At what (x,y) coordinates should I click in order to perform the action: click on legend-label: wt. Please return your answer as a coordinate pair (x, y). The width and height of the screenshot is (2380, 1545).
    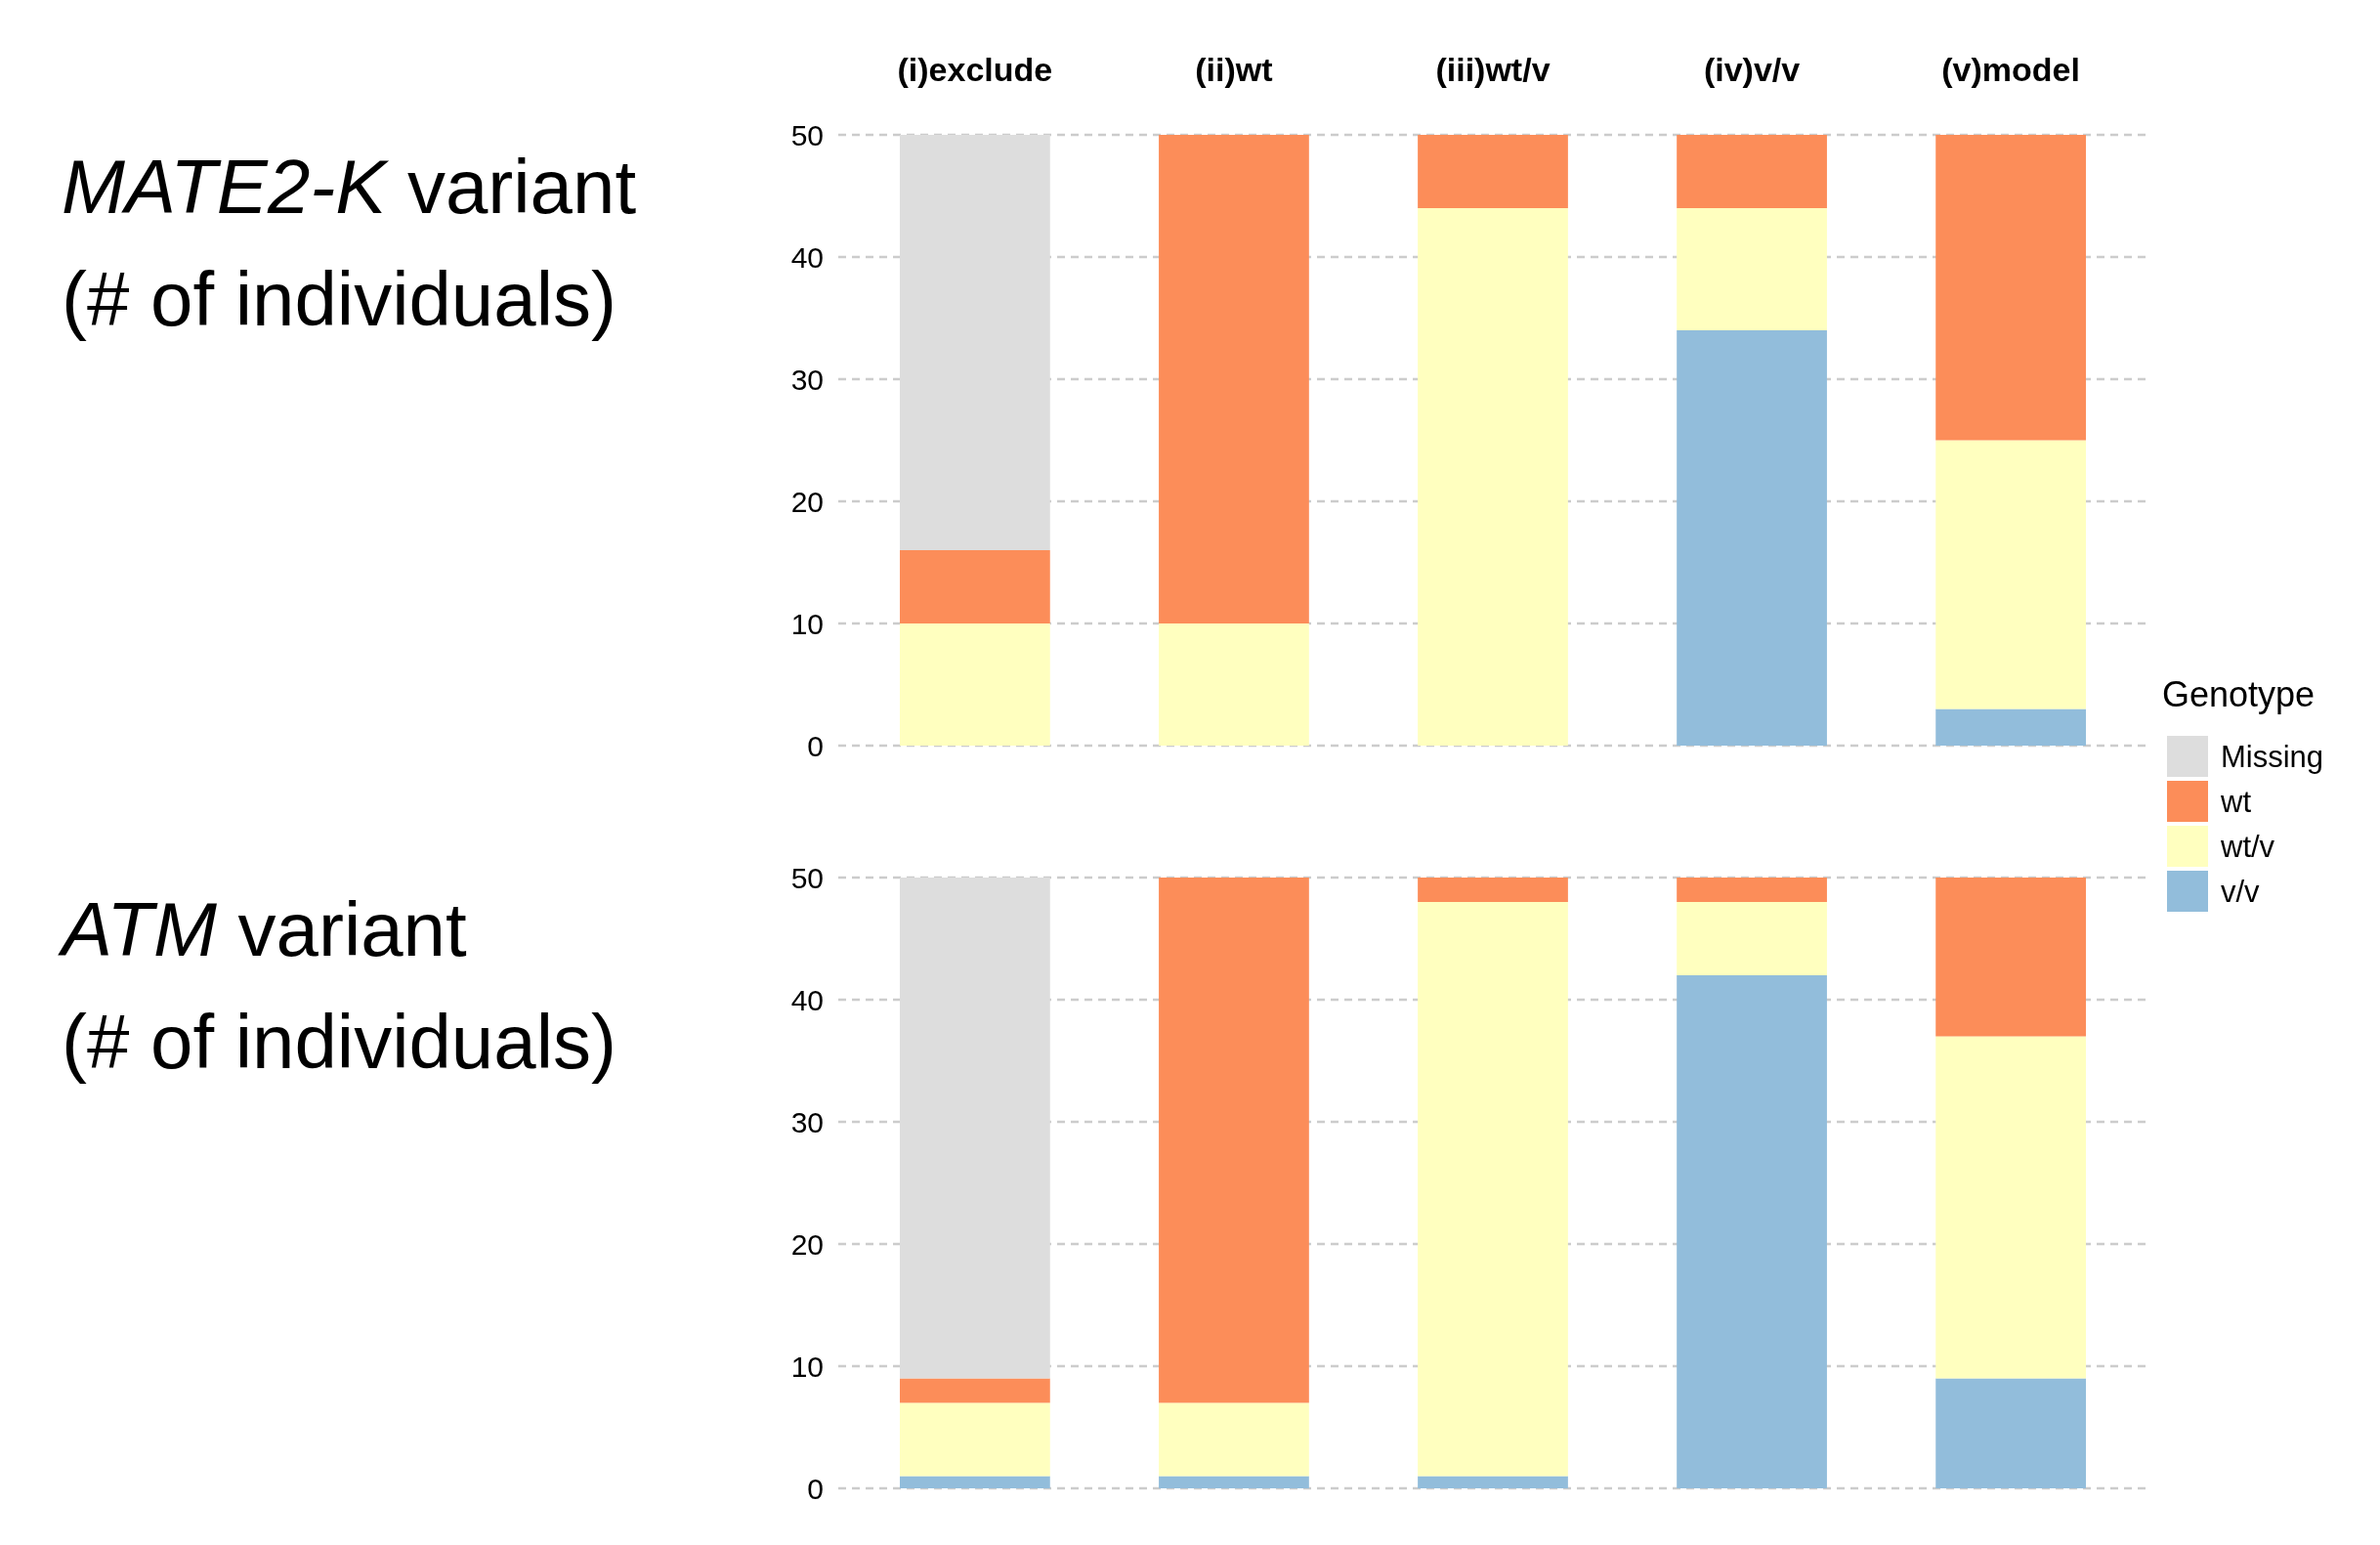
    Looking at the image, I should click on (2236, 801).